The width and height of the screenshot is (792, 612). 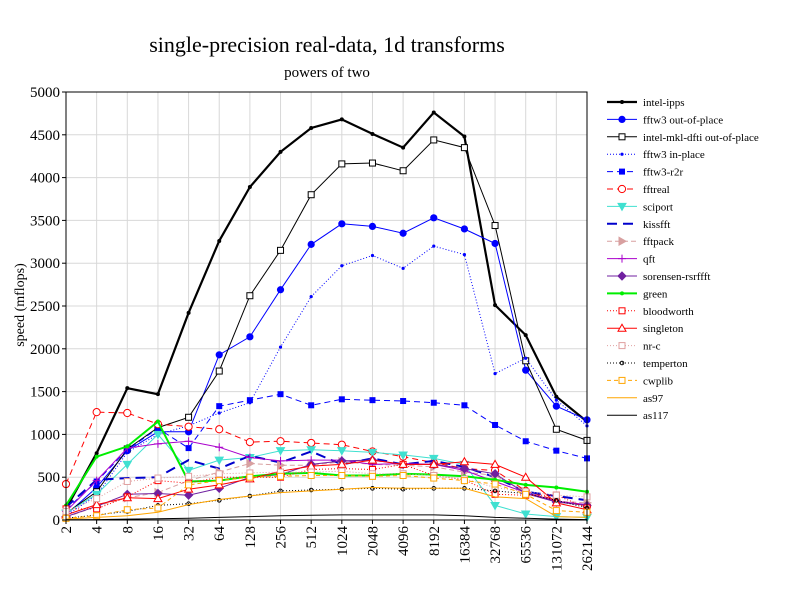 What do you see at coordinates (658, 242) in the screenshot?
I see `legend-label: fftpack` at bounding box center [658, 242].